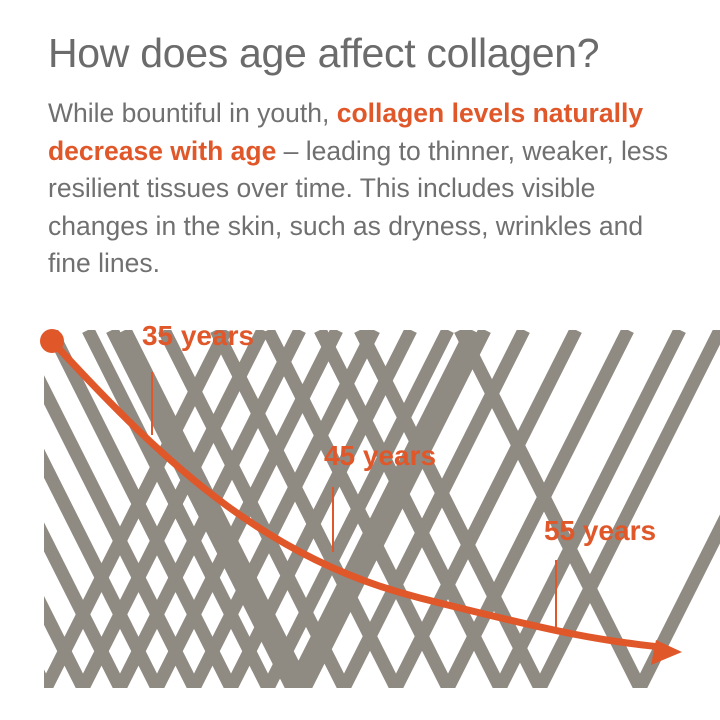 This screenshot has width=720, height=720. What do you see at coordinates (666, 652) in the screenshot?
I see `arrow-head-icon` at bounding box center [666, 652].